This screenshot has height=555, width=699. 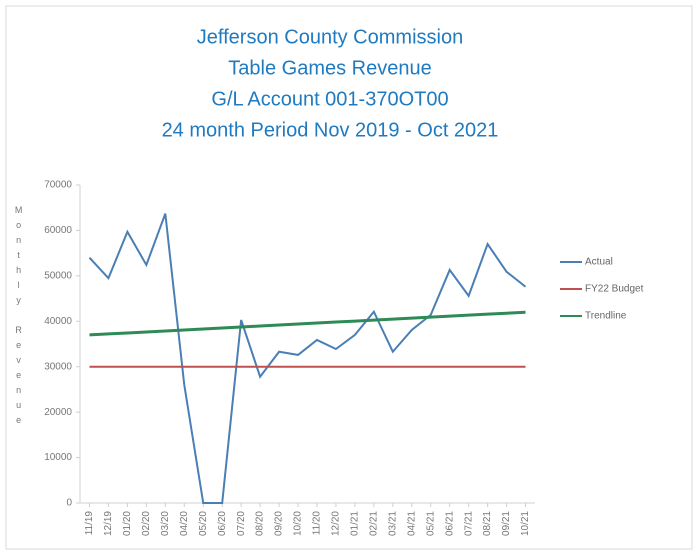 What do you see at coordinates (58, 321) in the screenshot?
I see `y-tick-label: 40000` at bounding box center [58, 321].